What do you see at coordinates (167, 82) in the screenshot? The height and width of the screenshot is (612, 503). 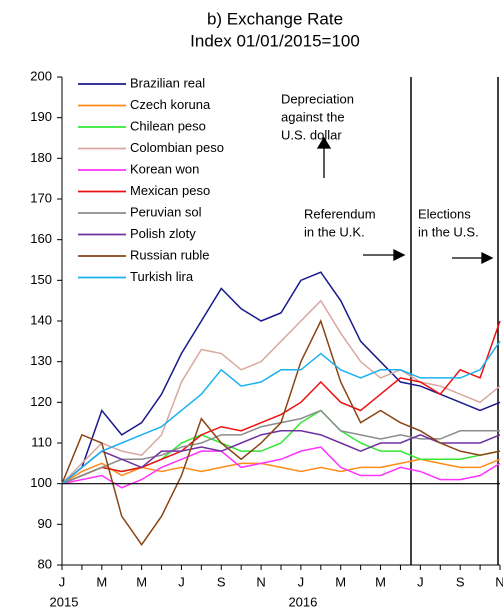 I see `legend-label: Brazilian real` at bounding box center [167, 82].